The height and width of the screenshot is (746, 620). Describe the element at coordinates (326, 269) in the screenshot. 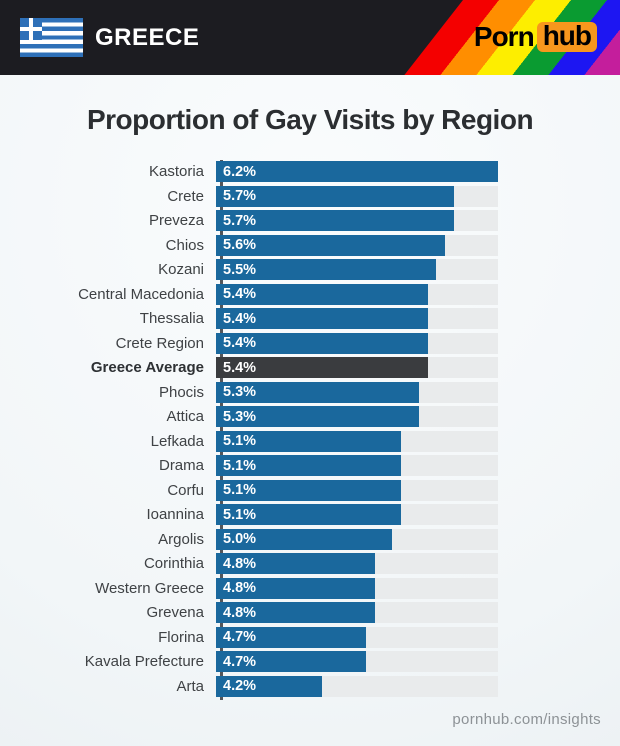

I see `bar: 5.5%` at that location.